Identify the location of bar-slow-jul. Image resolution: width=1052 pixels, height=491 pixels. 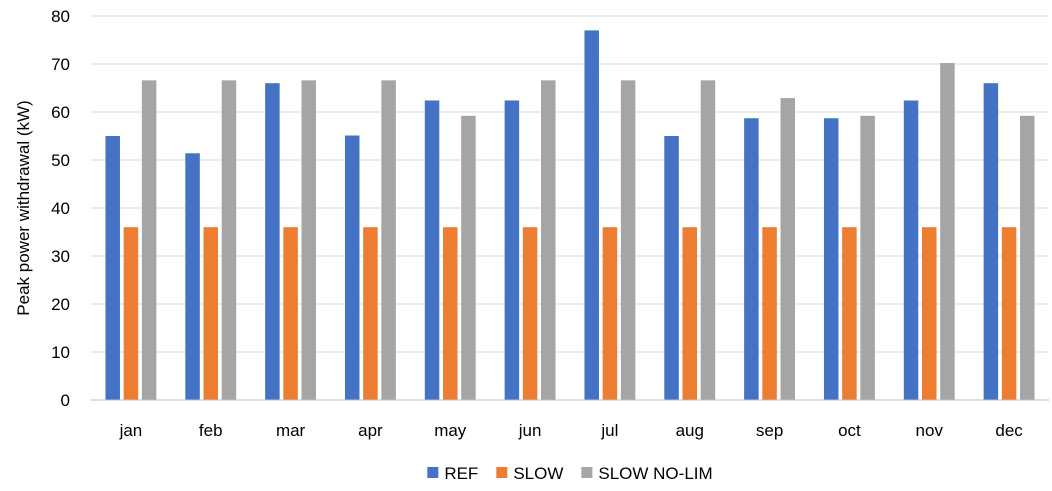
(610, 313).